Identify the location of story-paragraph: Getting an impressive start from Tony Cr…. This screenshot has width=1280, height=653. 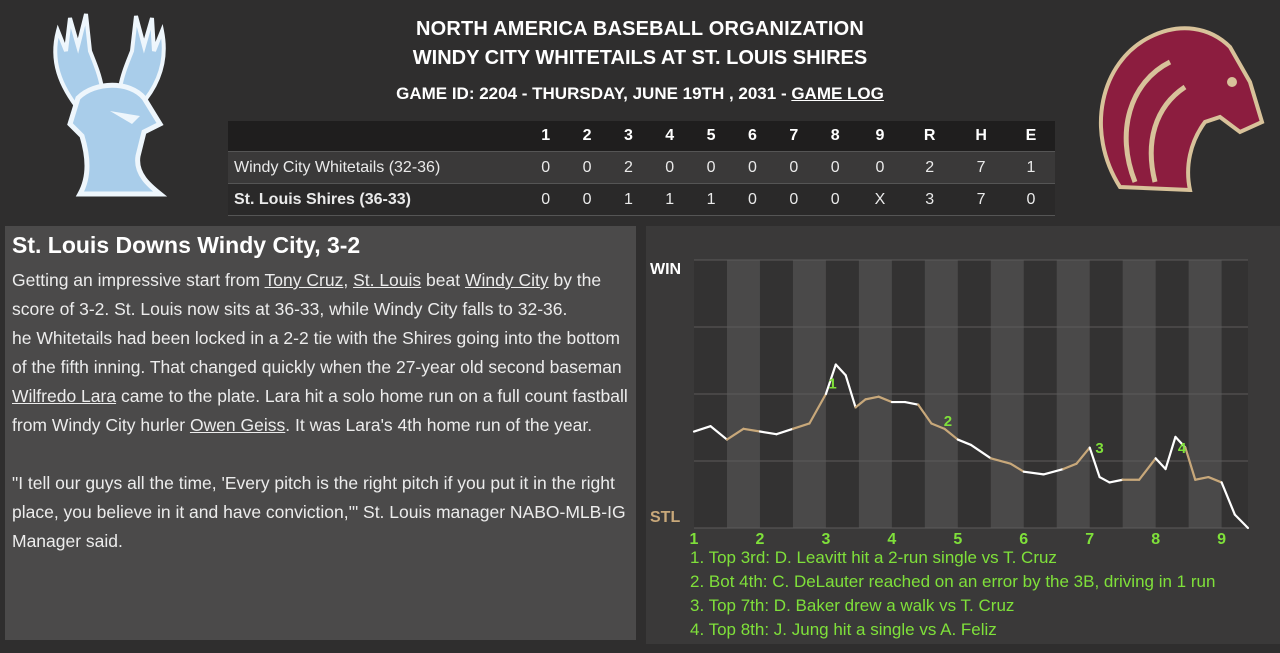
(307, 294).